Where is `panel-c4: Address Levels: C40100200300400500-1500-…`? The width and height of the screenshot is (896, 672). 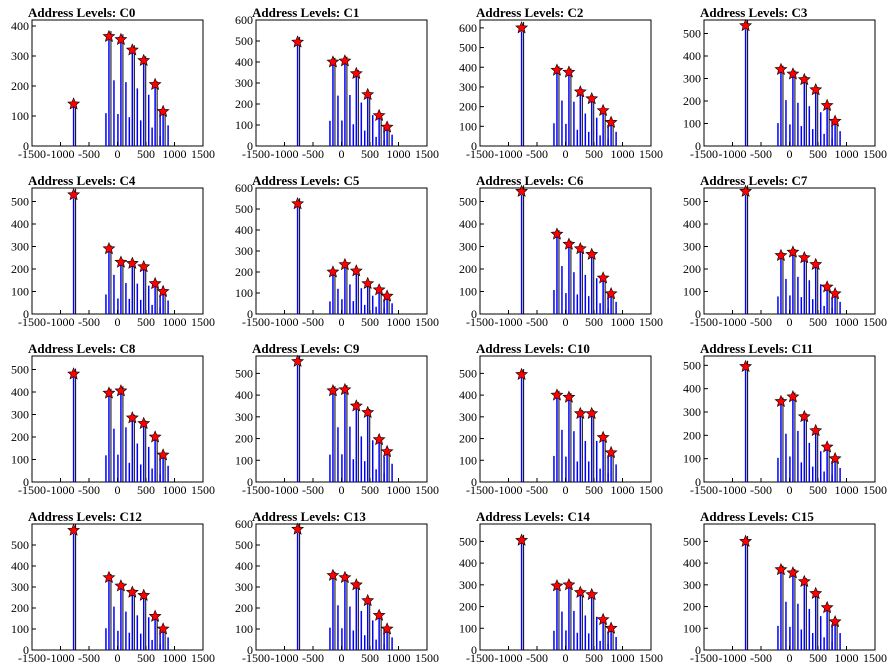
panel-c4: Address Levels: C40100200300400500-1500-… is located at coordinates (113, 251).